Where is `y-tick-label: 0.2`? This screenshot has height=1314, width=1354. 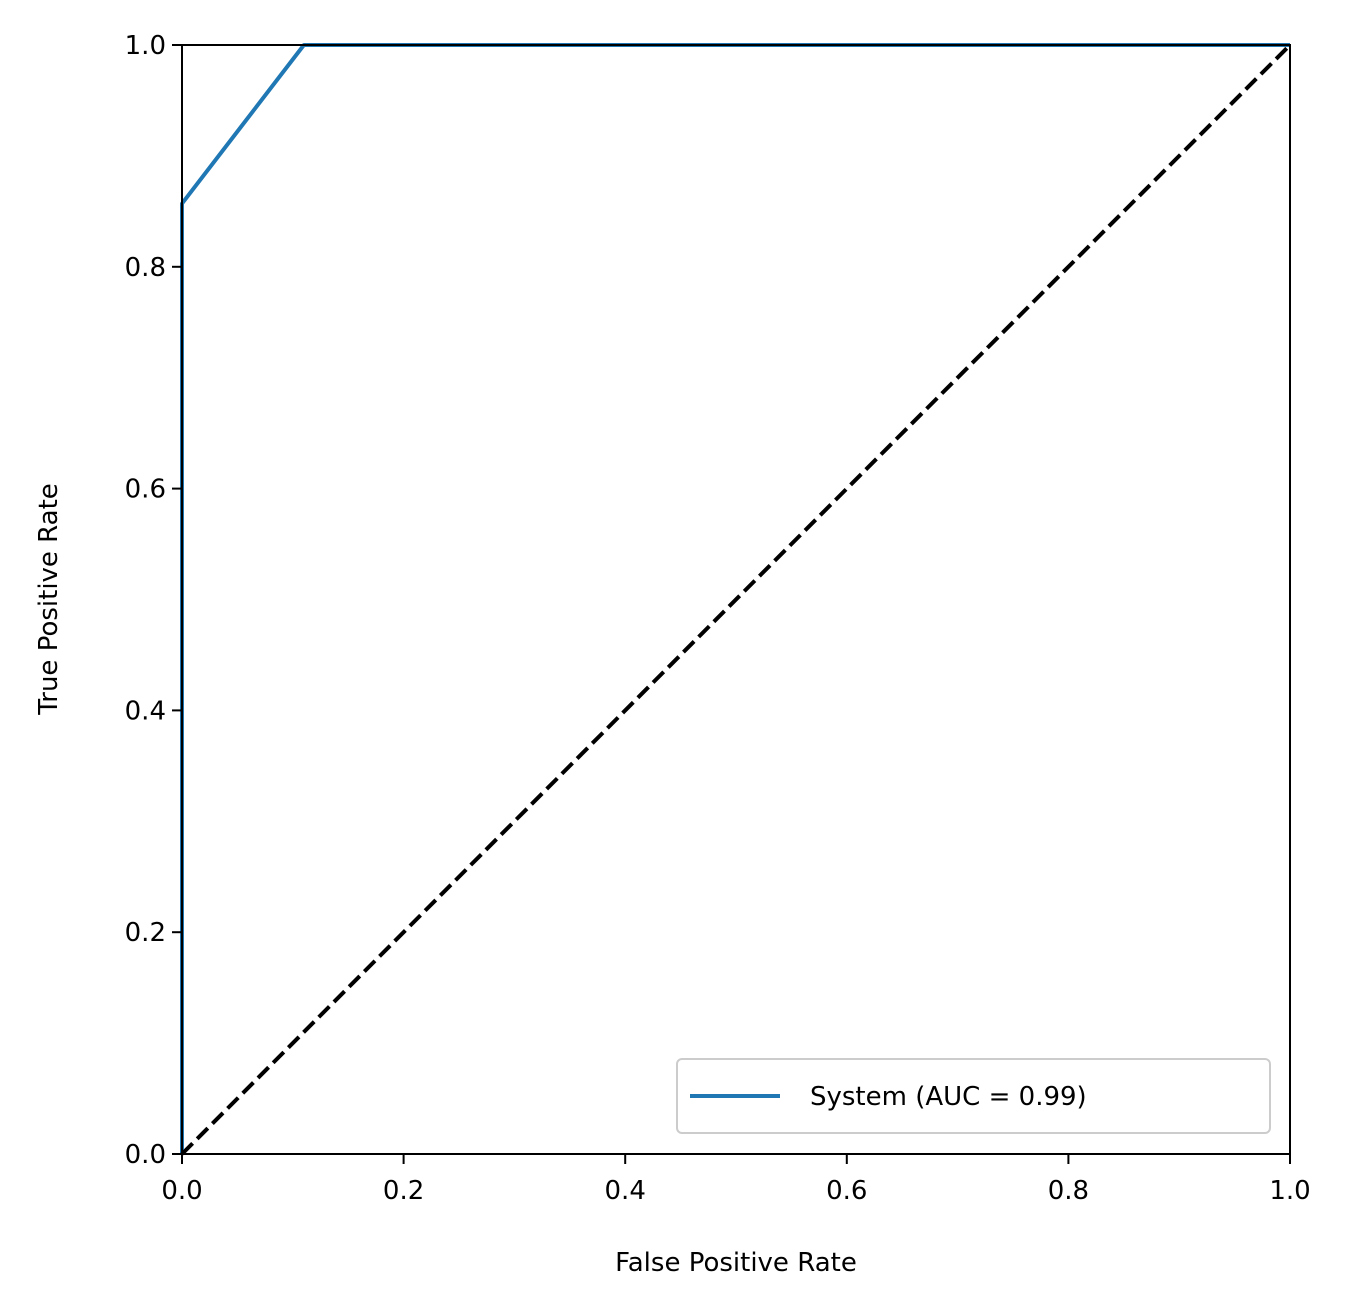
y-tick-label: 0.2 is located at coordinates (145, 933).